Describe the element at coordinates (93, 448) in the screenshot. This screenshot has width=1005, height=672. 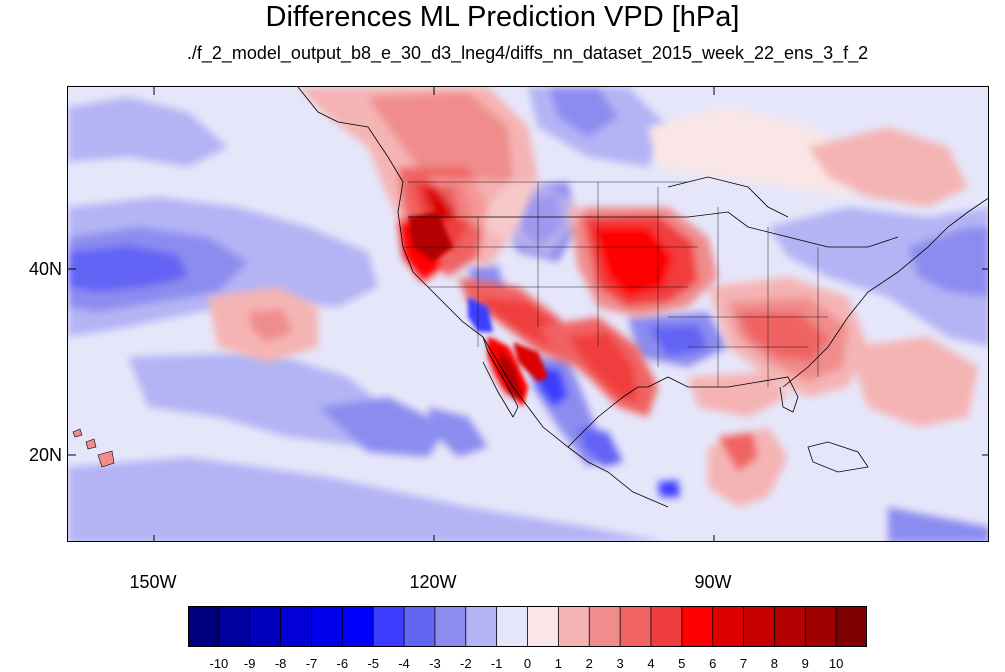
I see `hawaii-islands` at that location.